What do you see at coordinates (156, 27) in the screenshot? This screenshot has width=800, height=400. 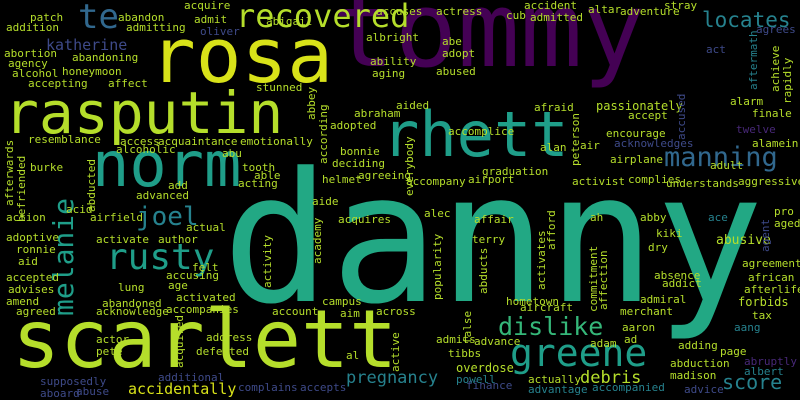 I see `word: admitting` at bounding box center [156, 27].